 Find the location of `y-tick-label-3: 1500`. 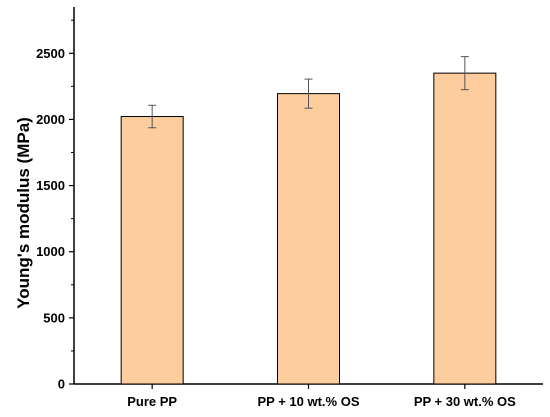

y-tick-label-3: 1500 is located at coordinates (50, 185).